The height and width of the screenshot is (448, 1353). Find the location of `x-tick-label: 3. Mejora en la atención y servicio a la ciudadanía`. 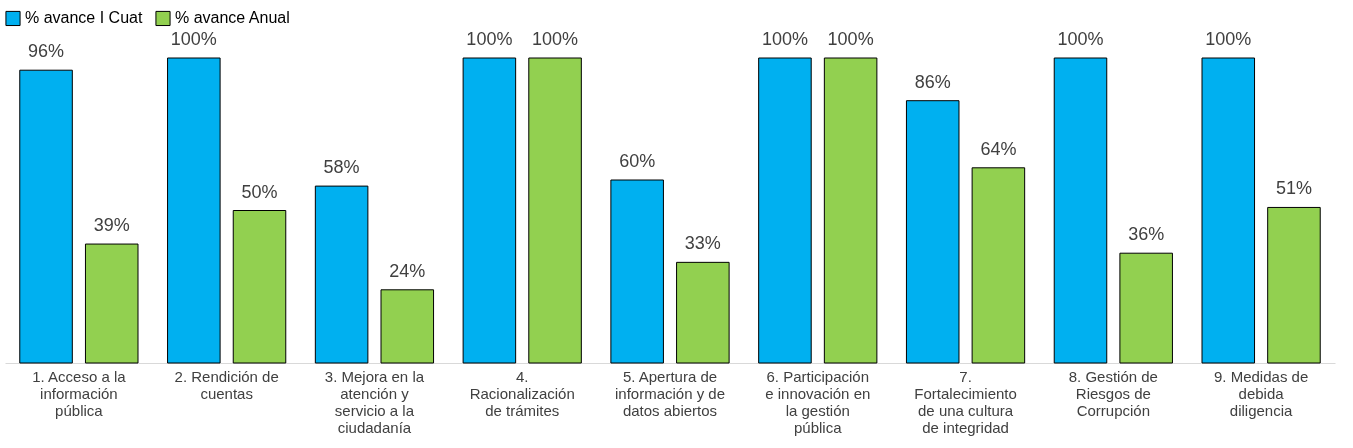

x-tick-label: 3. Mejora en la atención y servicio a la ciudadanía is located at coordinates (374, 401).